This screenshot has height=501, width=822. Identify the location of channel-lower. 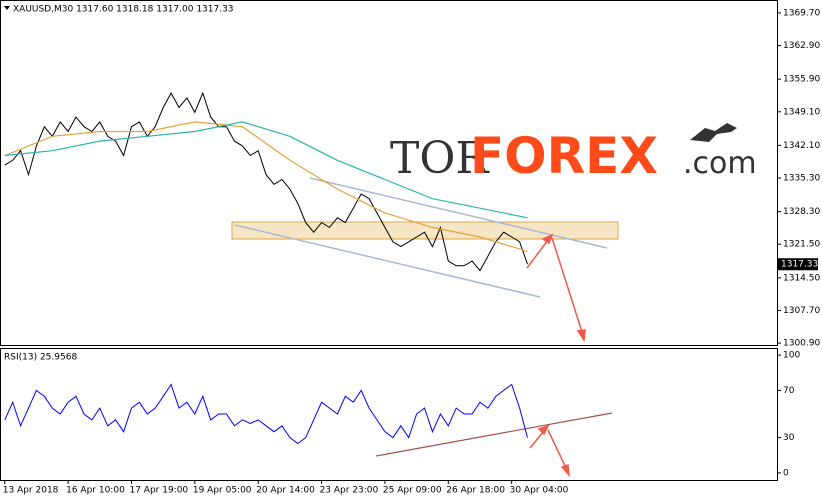
(387, 261).